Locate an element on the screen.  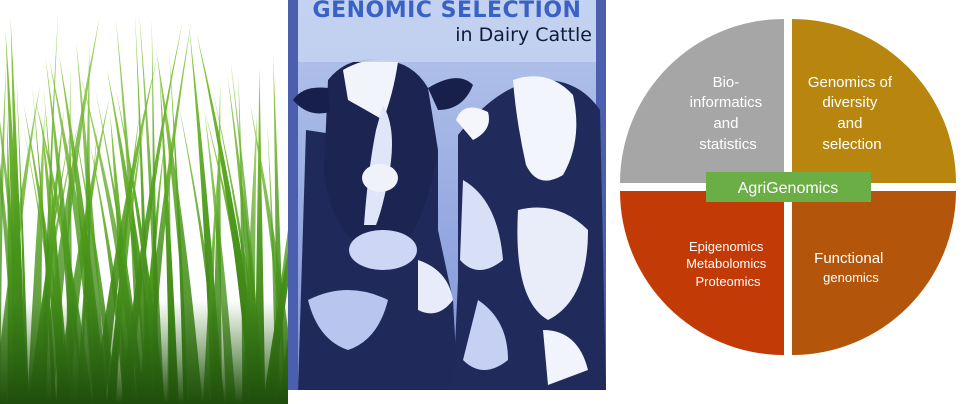
cover-subtitle: in Dairy Cattle is located at coordinates (523, 35).